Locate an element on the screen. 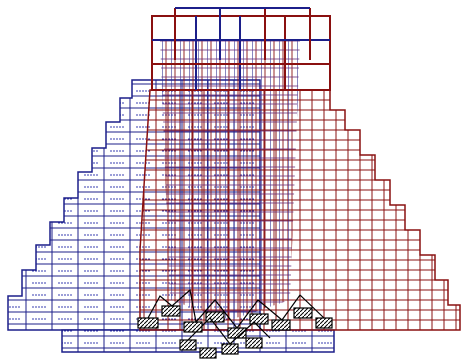 This screenshot has height=362, width=468. tower-frame is located at coordinates (241, 49).